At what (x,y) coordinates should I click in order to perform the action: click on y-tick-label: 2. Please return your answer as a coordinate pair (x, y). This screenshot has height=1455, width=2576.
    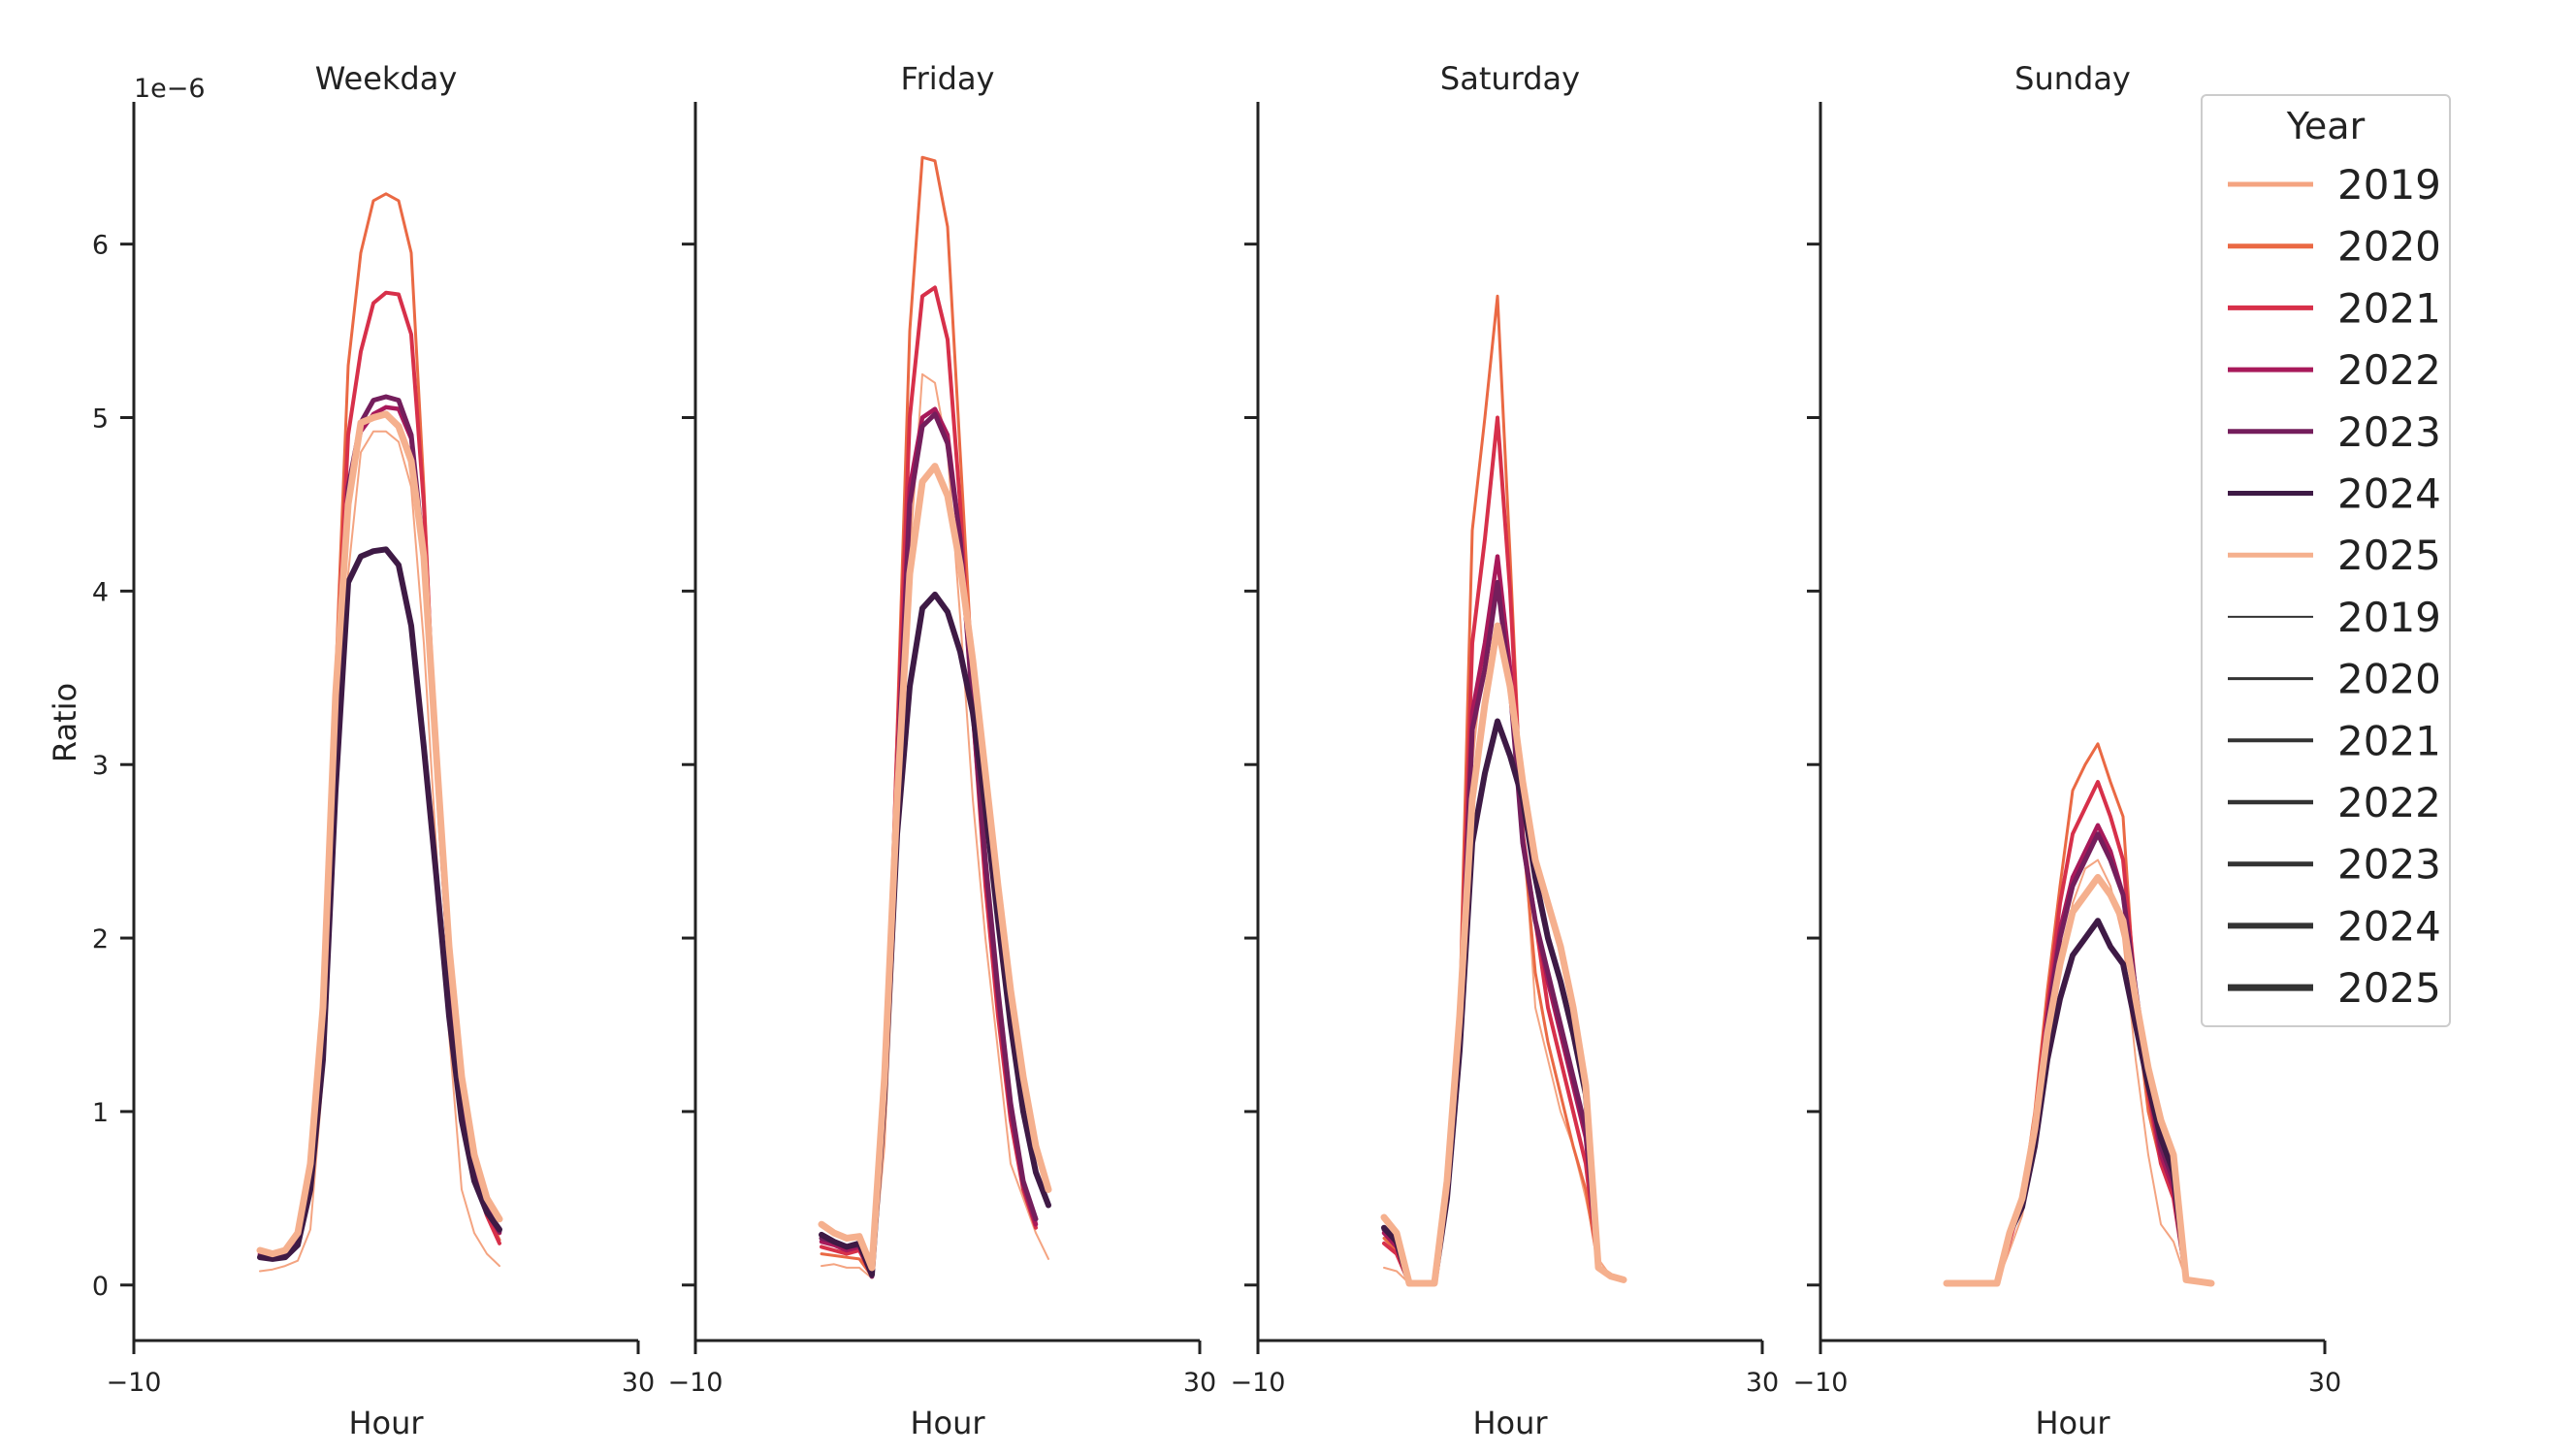
    Looking at the image, I should click on (100, 939).